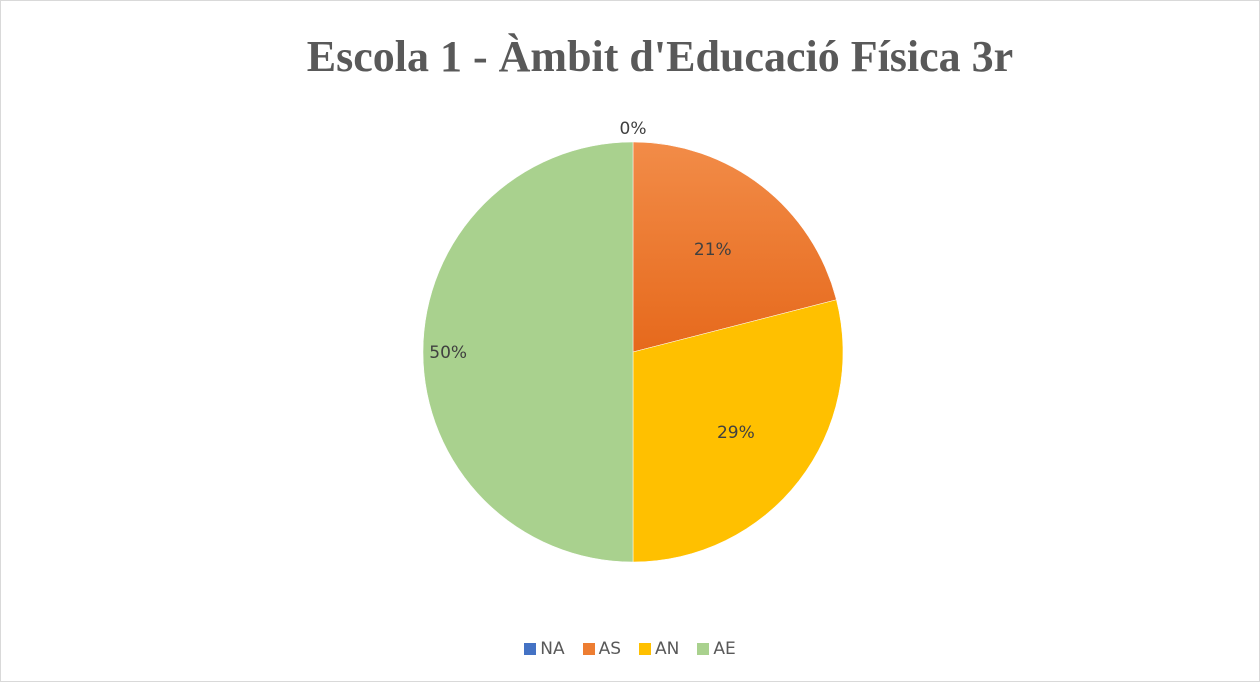 The image size is (1260, 682). Describe the element at coordinates (633, 129) in the screenshot. I see `data-label-na: 0%` at that location.